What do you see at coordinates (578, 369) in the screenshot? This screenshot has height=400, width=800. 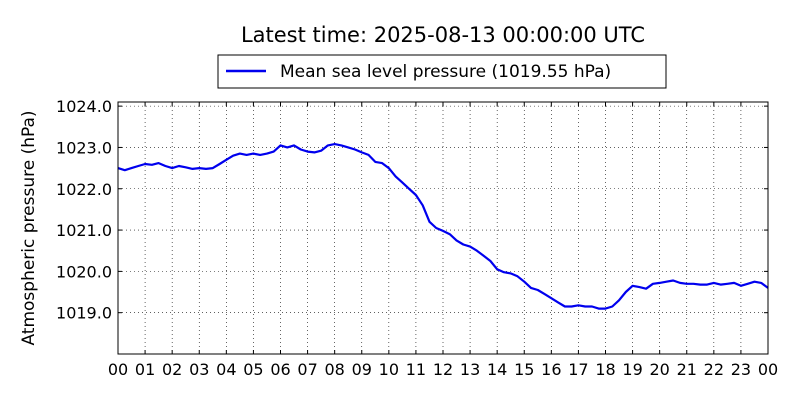 I see `x-tick-label: 17` at bounding box center [578, 369].